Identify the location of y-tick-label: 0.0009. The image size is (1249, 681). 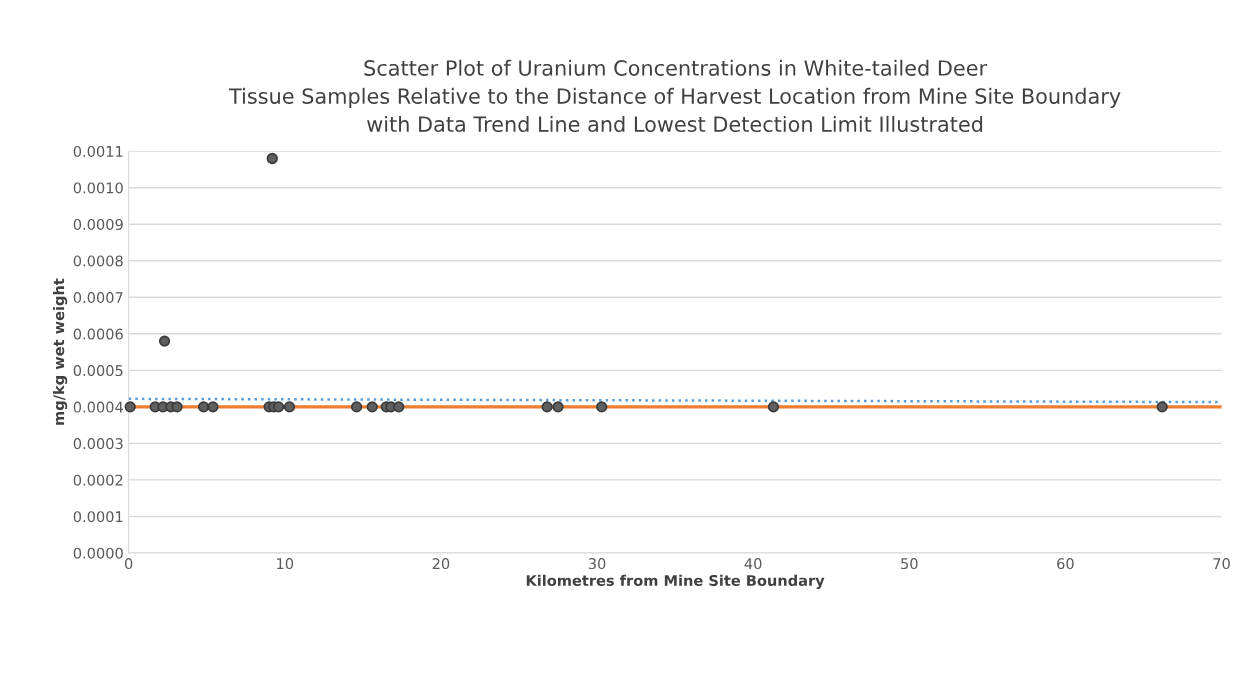
(98, 224).